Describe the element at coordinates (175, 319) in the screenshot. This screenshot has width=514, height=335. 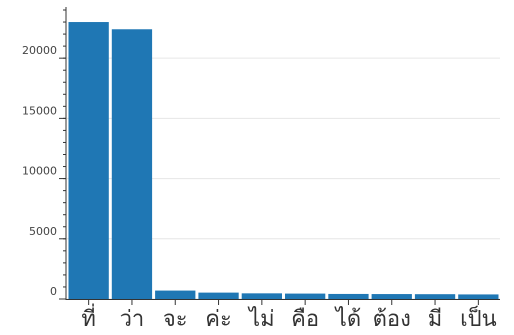
I see `x-tick-label-2: จะ` at that location.